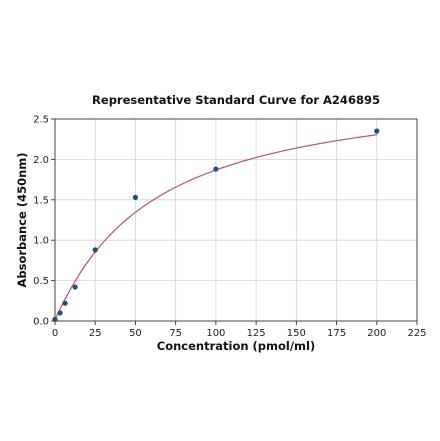  Describe the element at coordinates (296, 333) in the screenshot. I see `x-tick-label: 150` at that location.